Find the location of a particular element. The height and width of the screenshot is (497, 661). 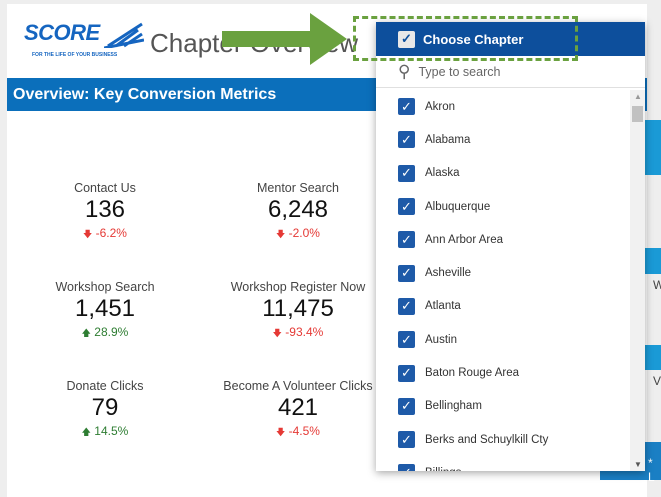

metric-tile: Become A Volunteer Clicks 421 🡇 -4.5% is located at coordinates (298, 410).